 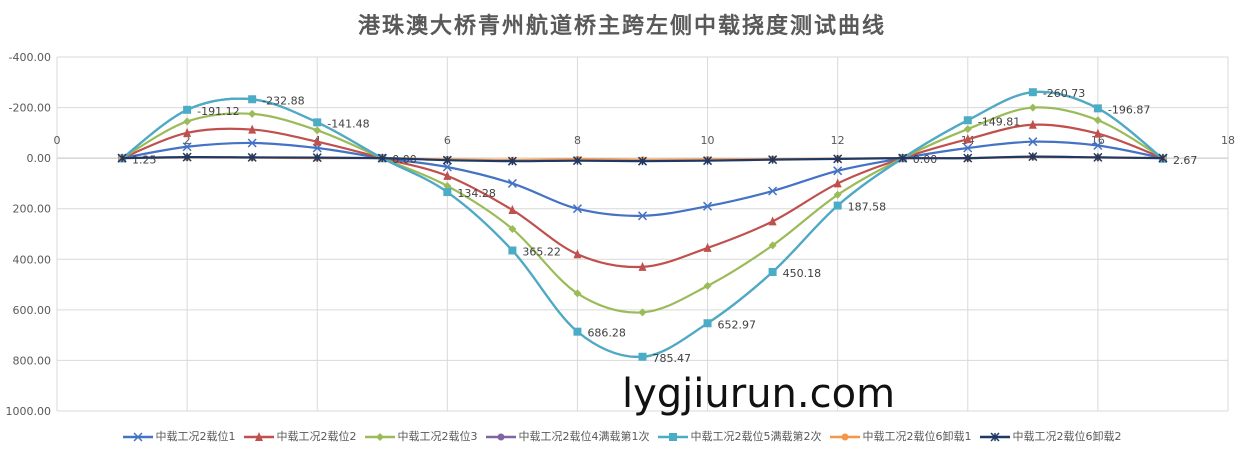 I want to click on legend-item: 中载工况2载位1, so click(x=179, y=437).